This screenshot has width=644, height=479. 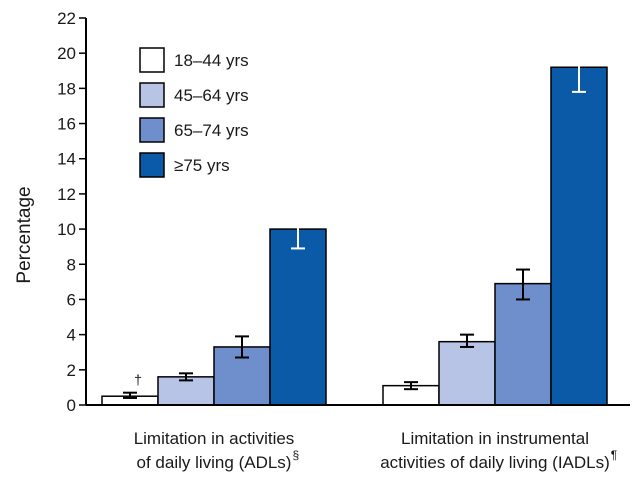 I want to click on y-tick-label: 22, so click(x=66, y=18).